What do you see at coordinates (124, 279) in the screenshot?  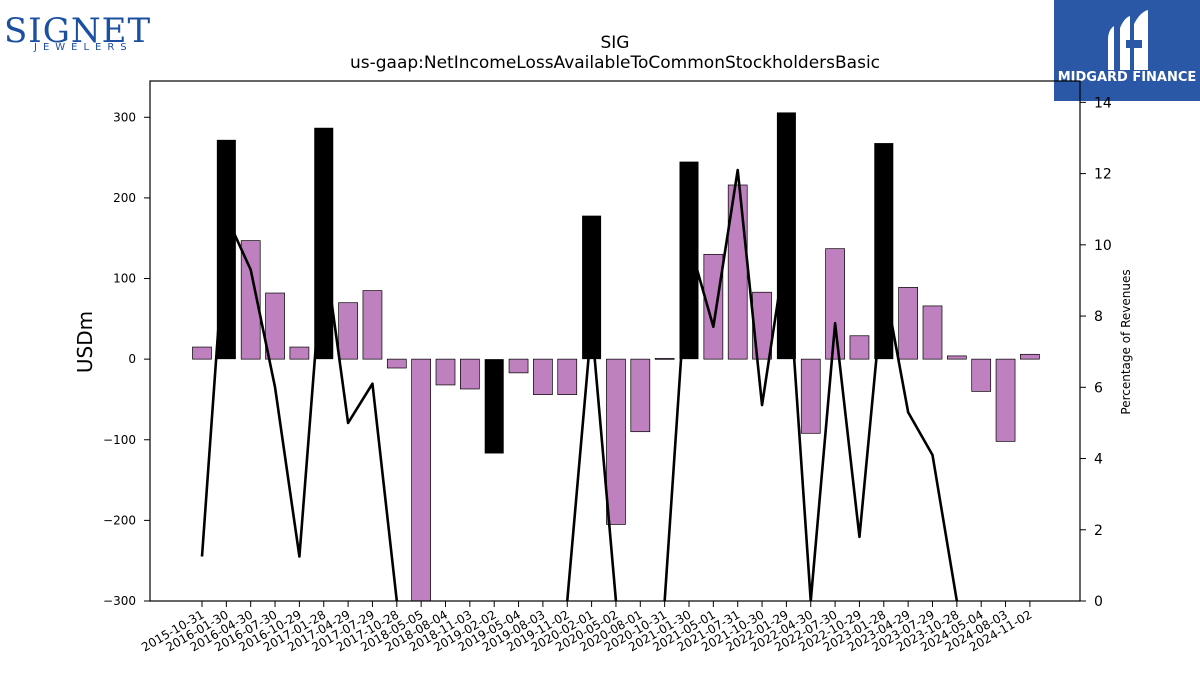 I see `y-tick-label: 100` at bounding box center [124, 279].